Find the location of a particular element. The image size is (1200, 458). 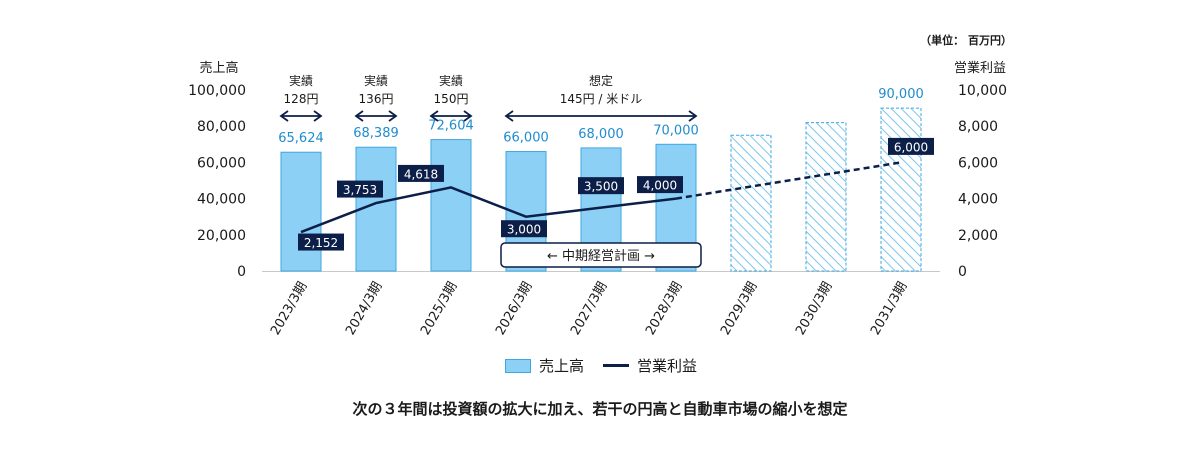

y-tick-label-left: 100,000 is located at coordinates (217, 91).